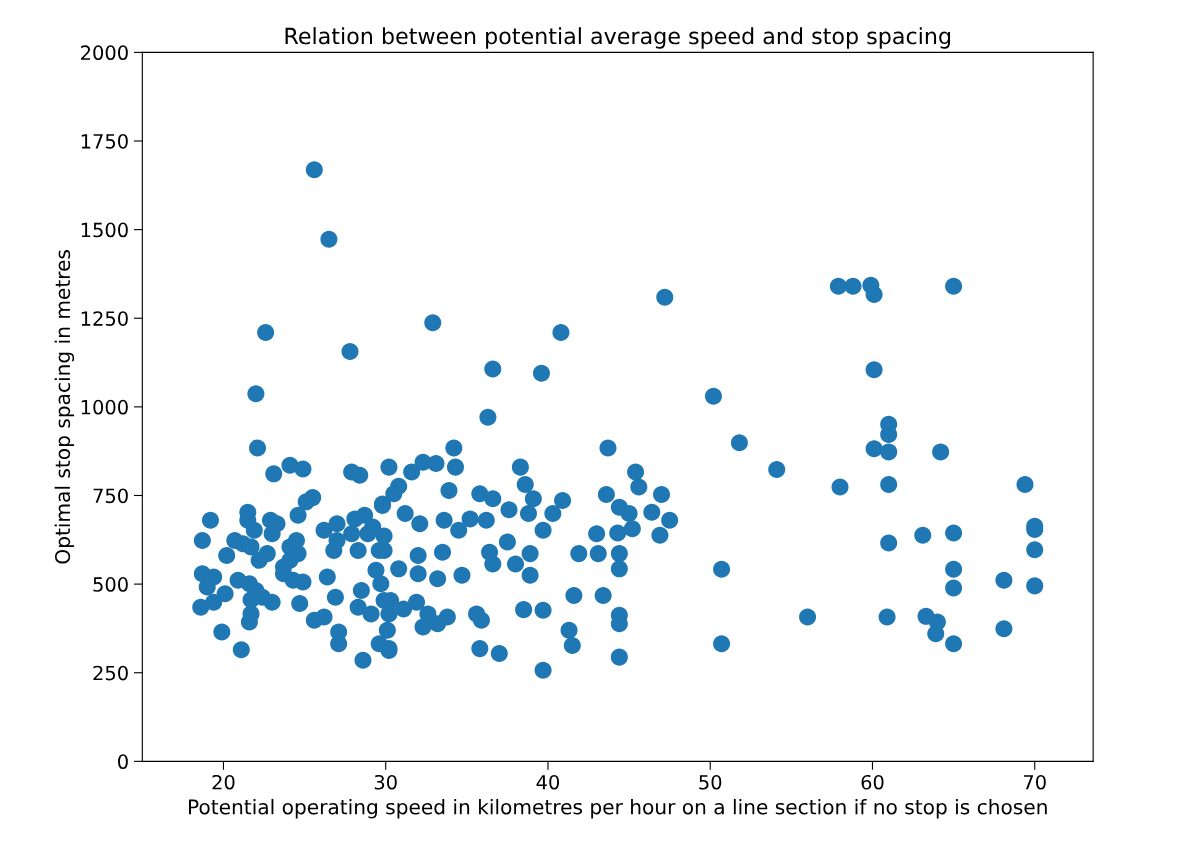 The height and width of the screenshot is (845, 1196). What do you see at coordinates (104, 230) in the screenshot?
I see `y-tick-label: 1500` at bounding box center [104, 230].